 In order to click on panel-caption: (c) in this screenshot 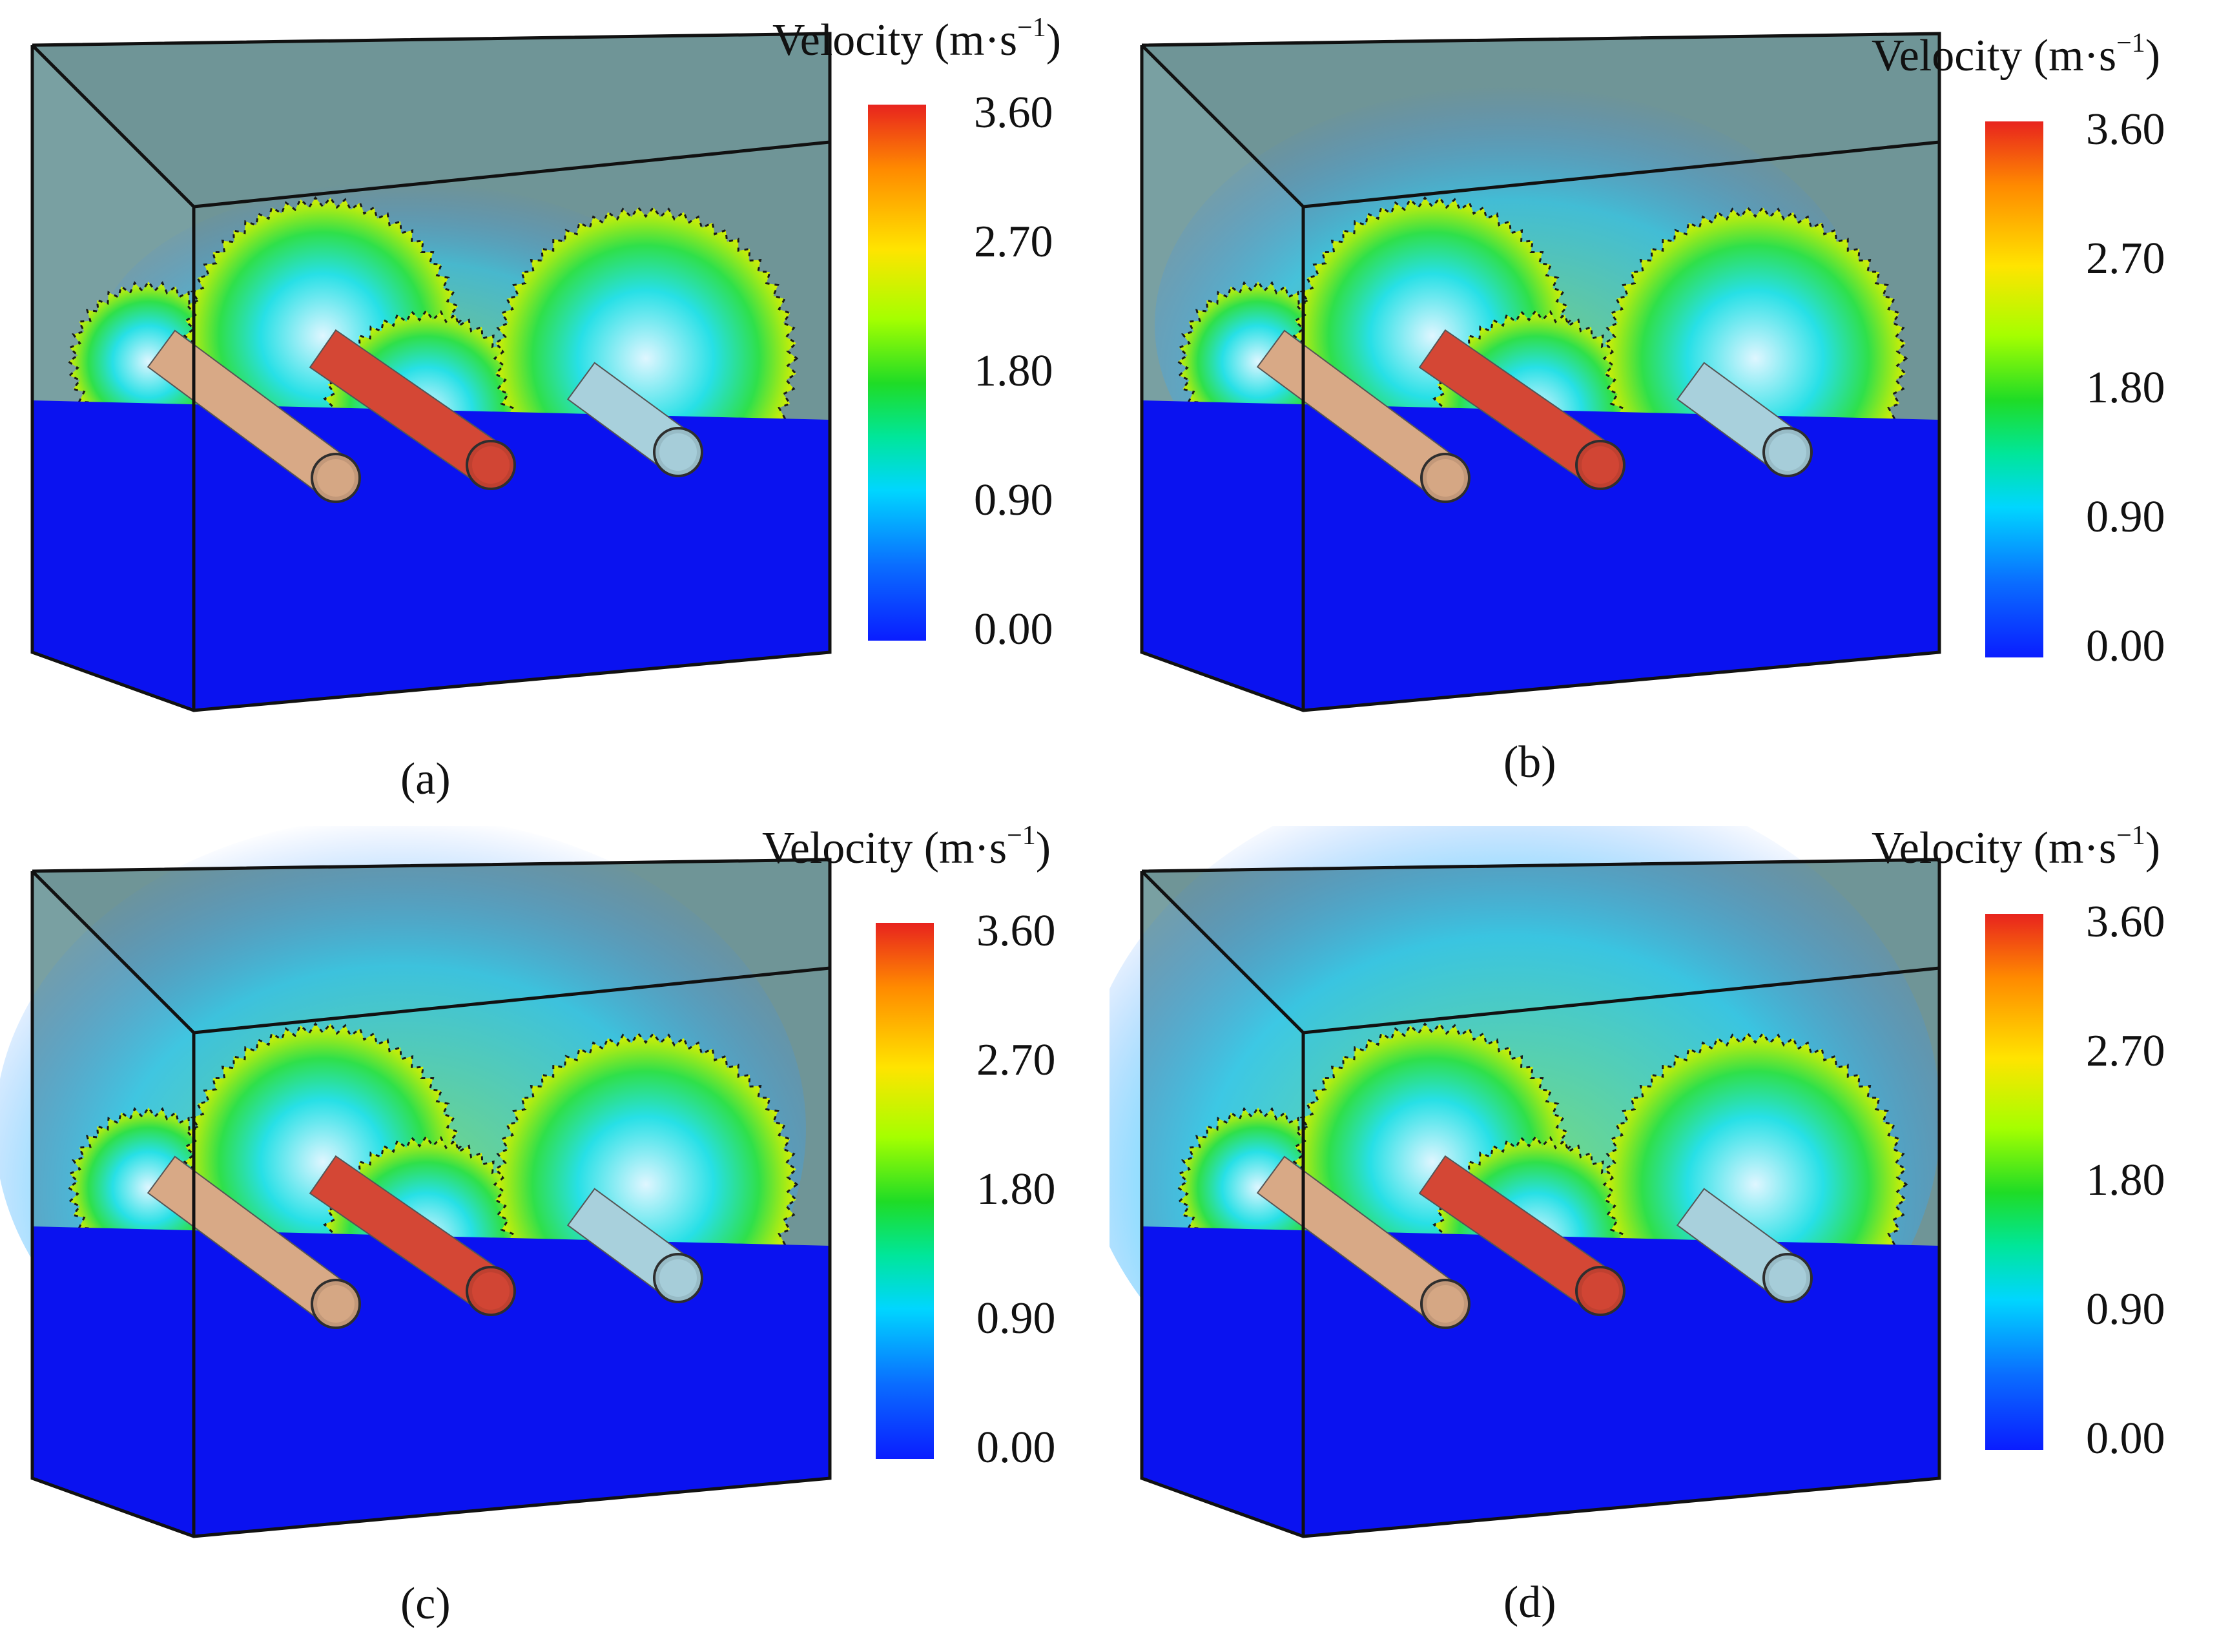, I will do `click(425, 1604)`.